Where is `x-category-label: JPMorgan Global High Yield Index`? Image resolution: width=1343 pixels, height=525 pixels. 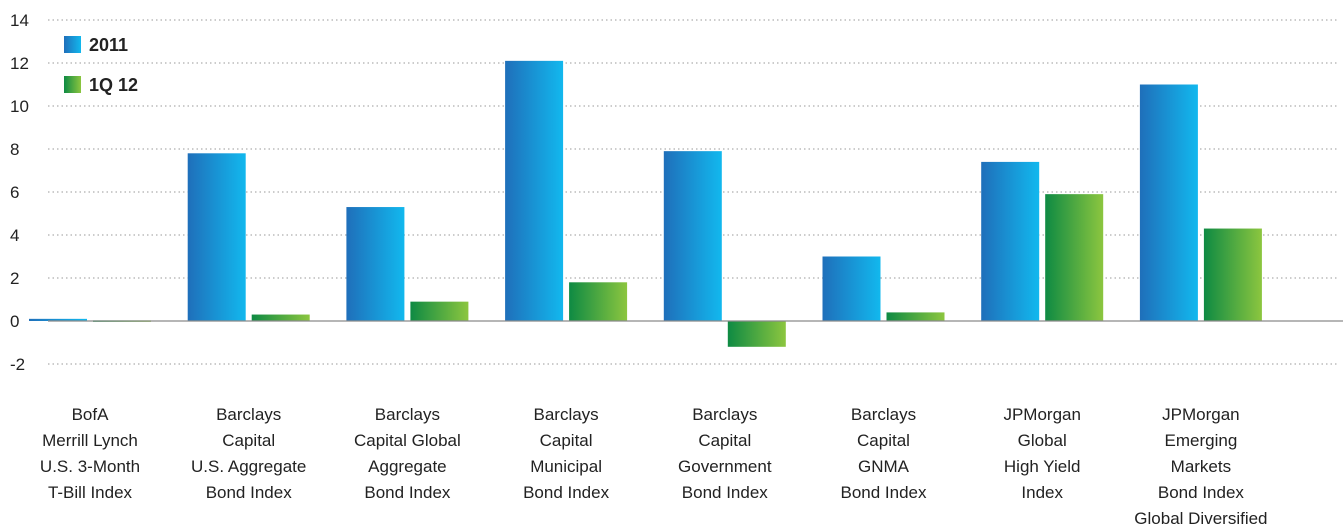
x-category-label: JPMorgan Global High Yield Index is located at coordinates (1041, 453).